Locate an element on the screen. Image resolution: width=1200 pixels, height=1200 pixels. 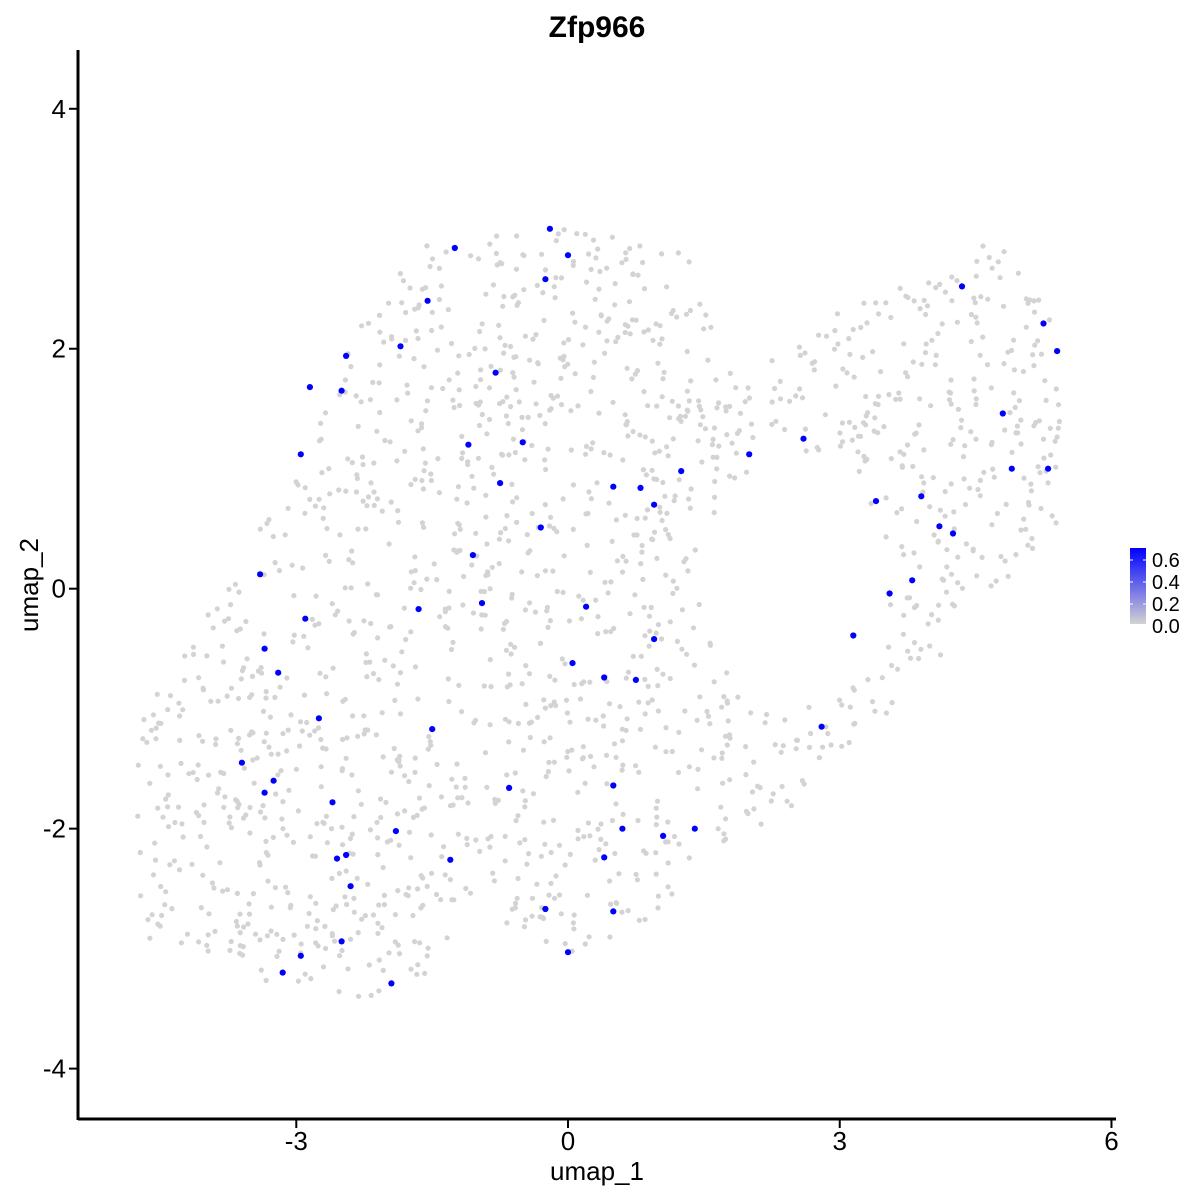
x-tick-label: -3 is located at coordinates (296, 1141).